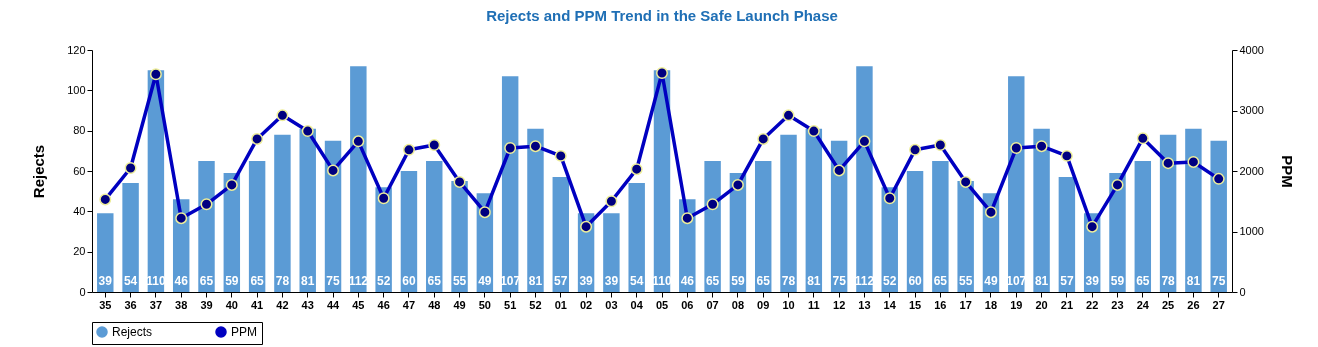 The width and height of the screenshot is (1318, 347). Describe the element at coordinates (864, 304) in the screenshot. I see `x-tick-label: 13` at that location.